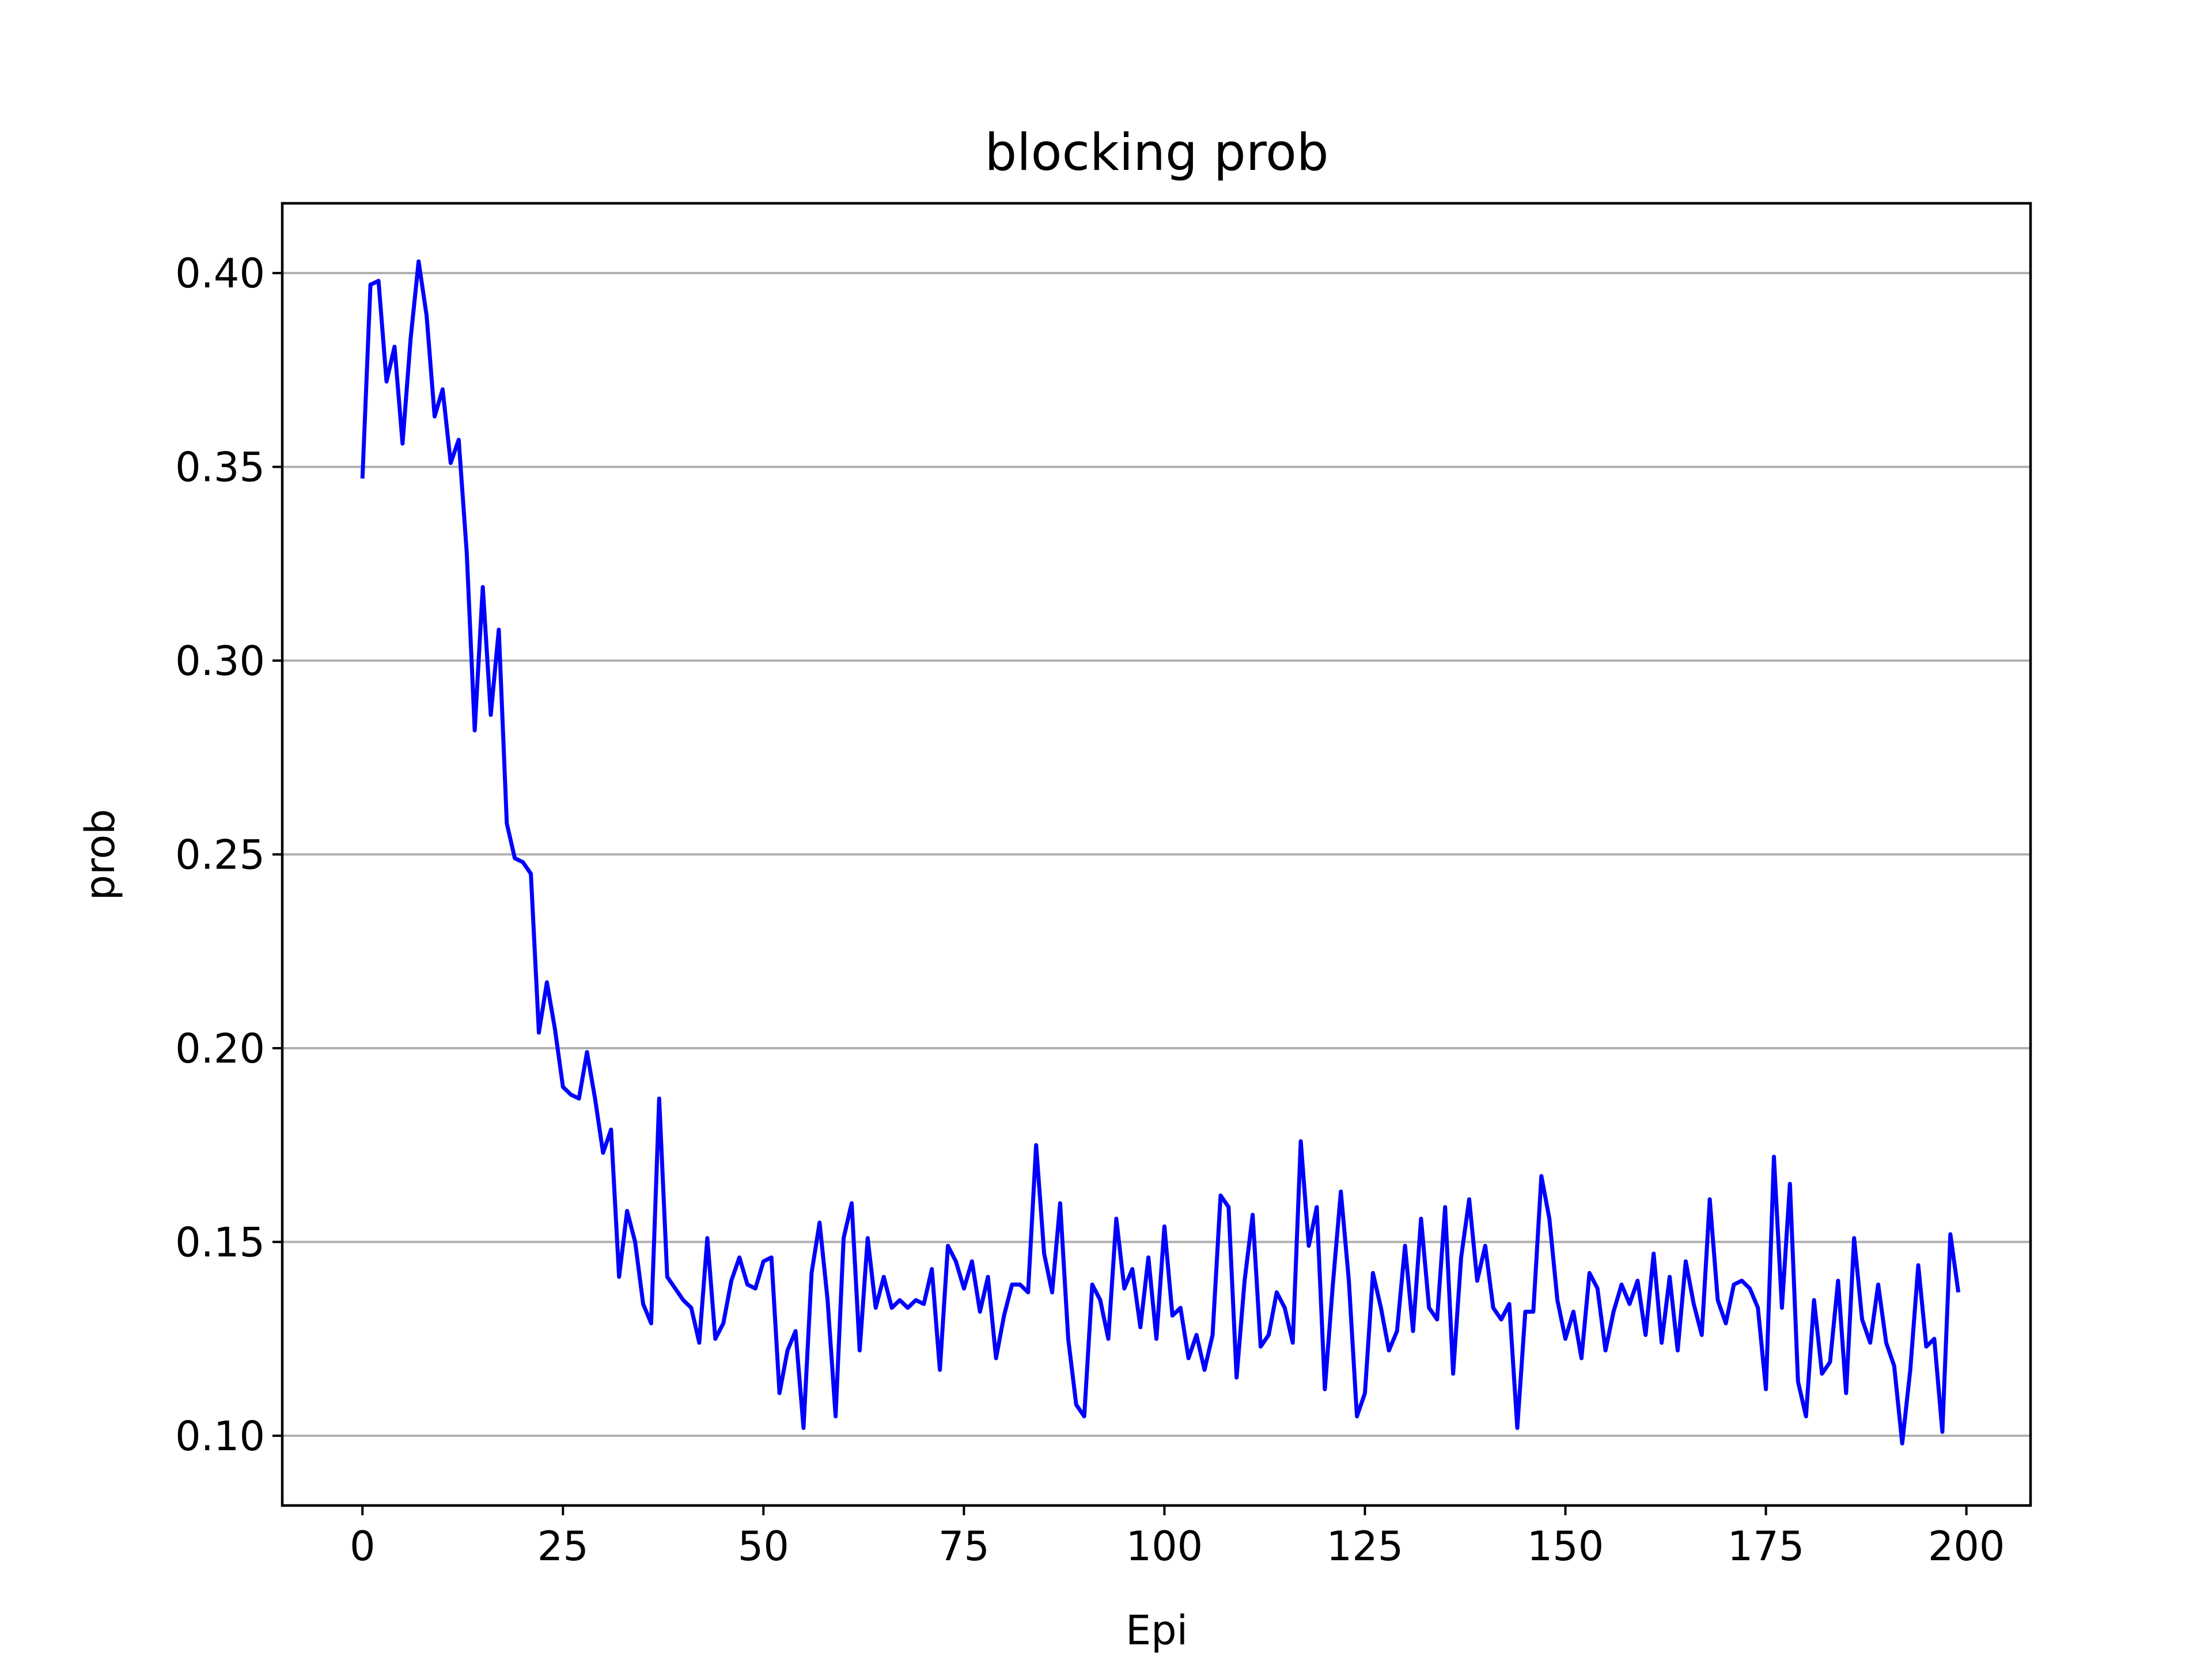  Describe the element at coordinates (1766, 1546) in the screenshot. I see `x-tick-label: 175` at that location.